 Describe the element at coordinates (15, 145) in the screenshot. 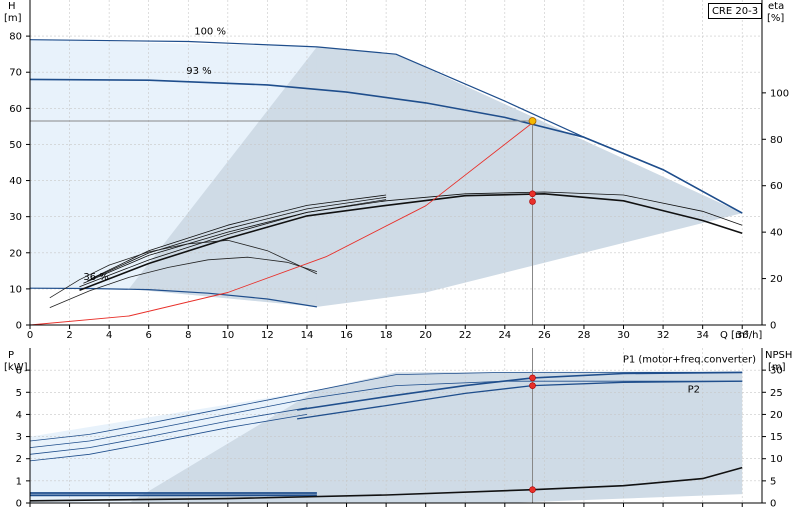

I see `y-tick-label: 50` at that location.